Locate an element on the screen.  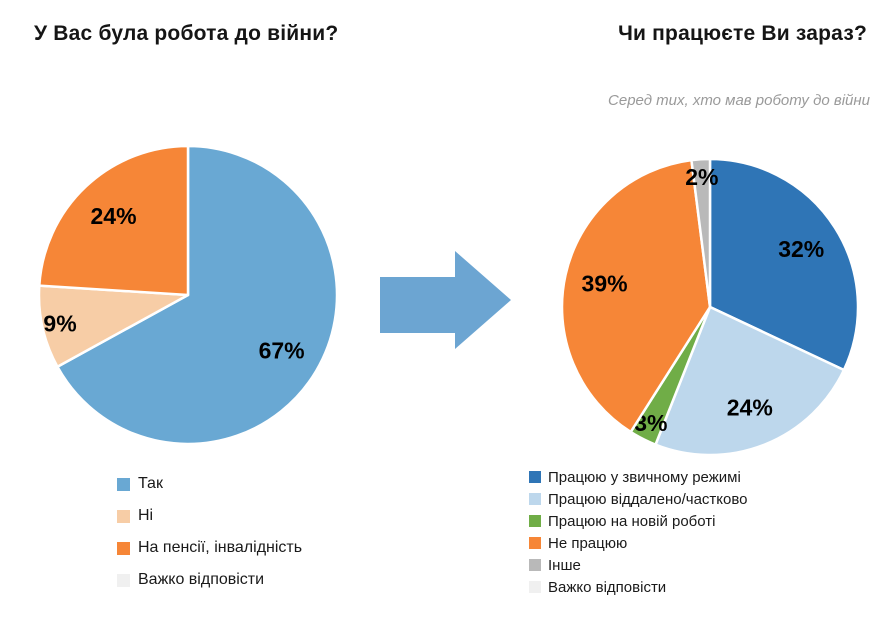
right-arrow-icon is located at coordinates (445, 300).